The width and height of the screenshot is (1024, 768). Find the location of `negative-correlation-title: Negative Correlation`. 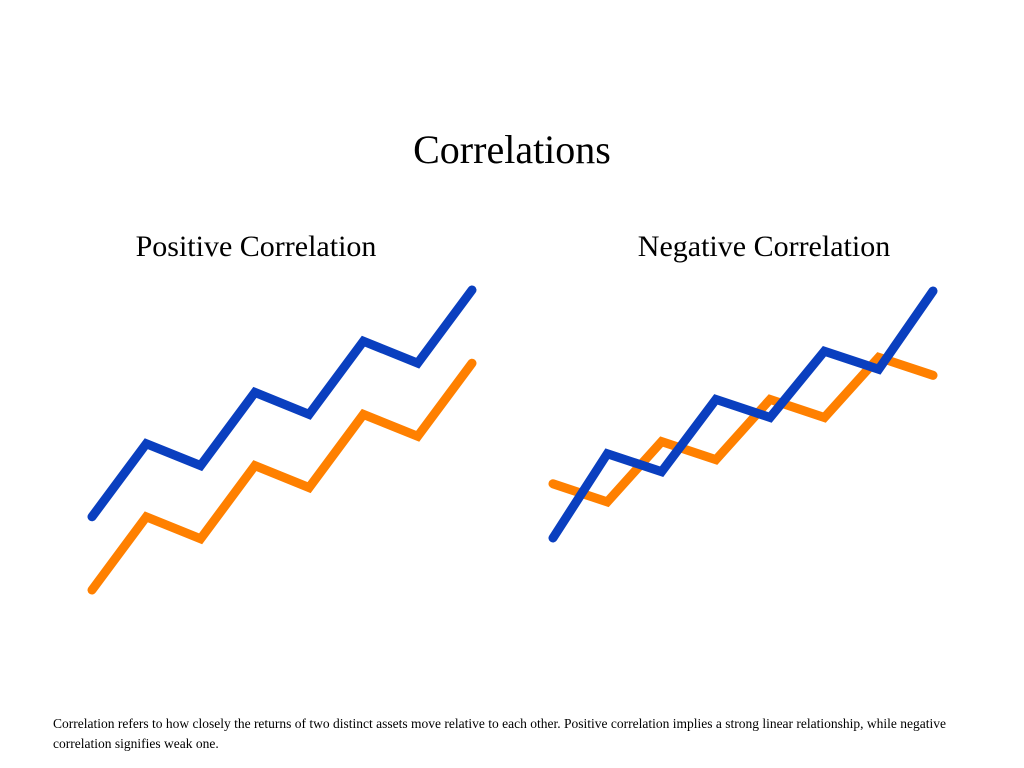

negative-correlation-title: Negative Correlation is located at coordinates (764, 246).